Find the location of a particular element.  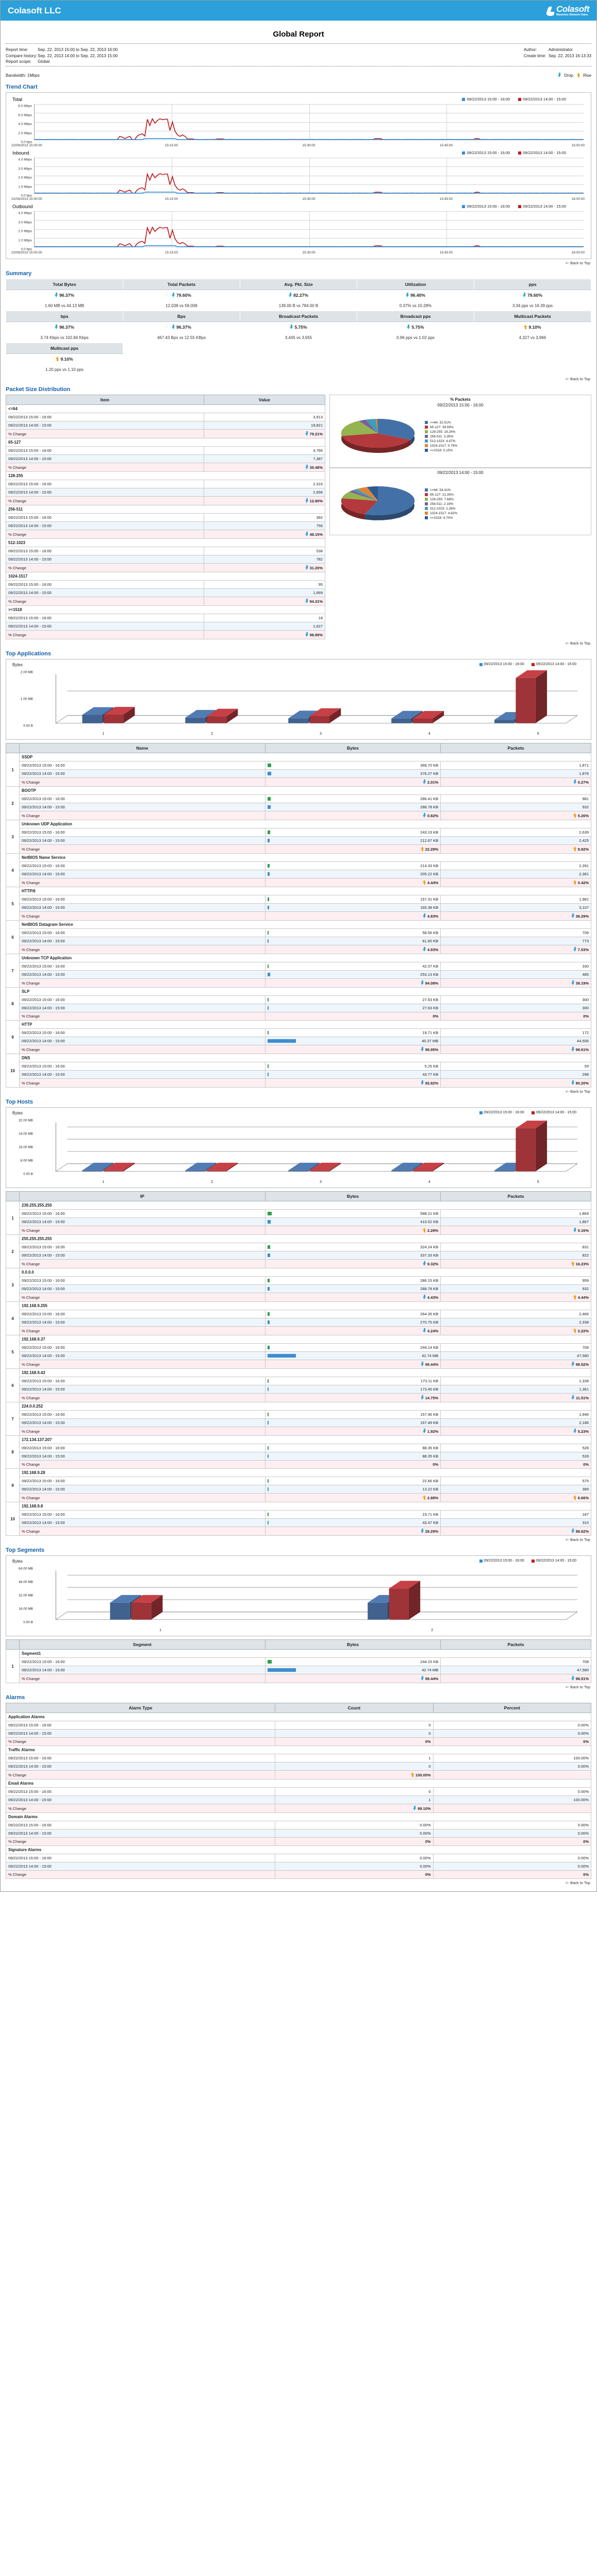

back-to-top-psd: <- Back to Top is located at coordinates (299, 642).